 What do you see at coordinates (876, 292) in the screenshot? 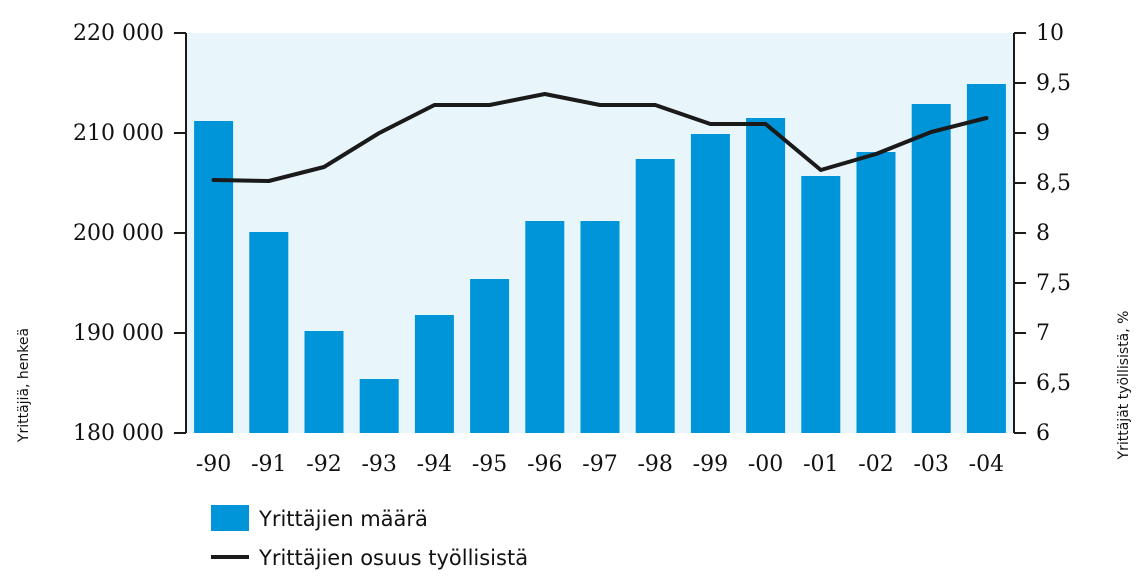
I see `bar--02` at bounding box center [876, 292].